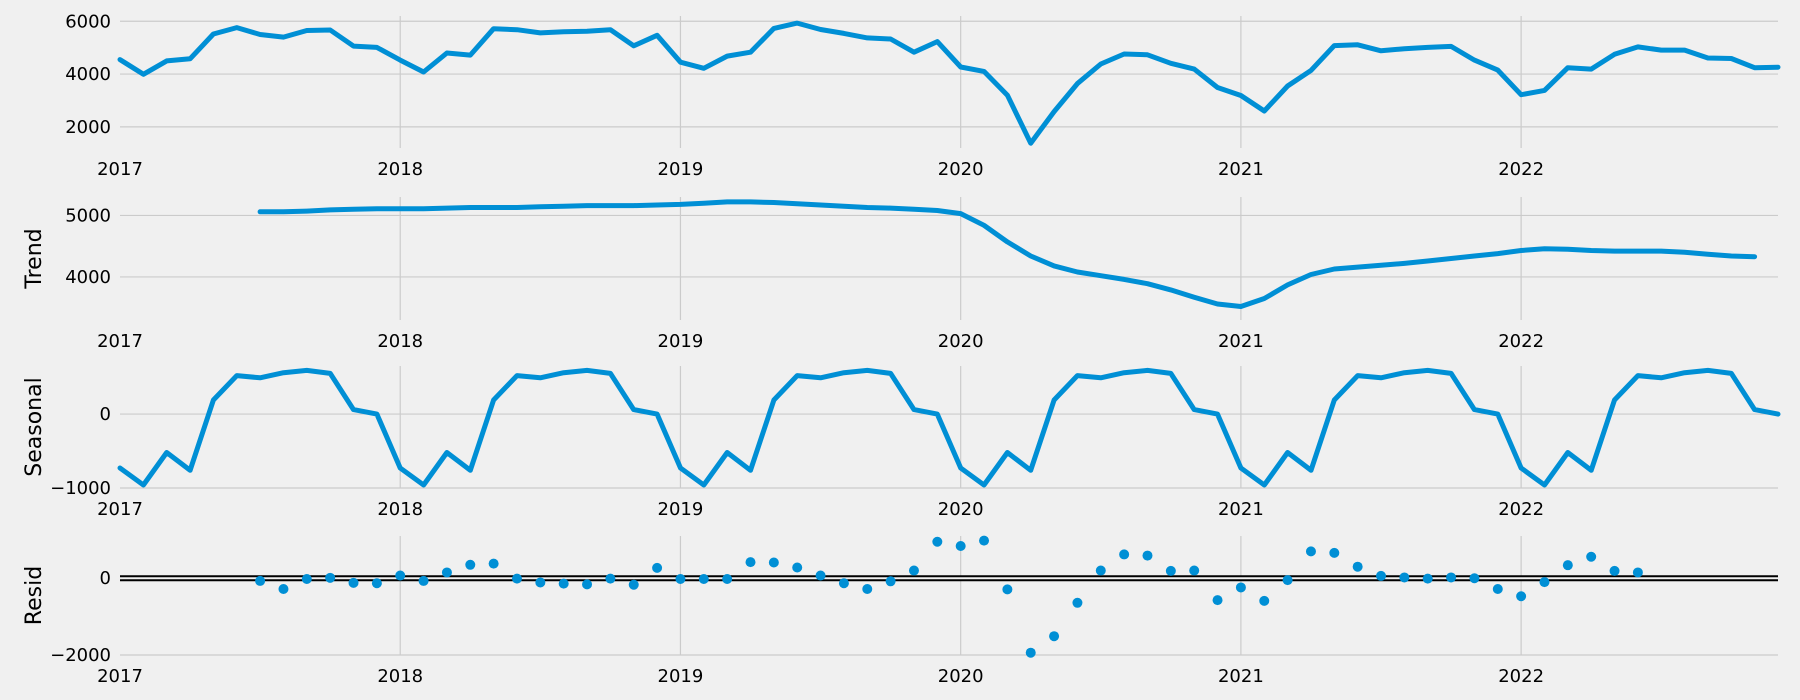 The image size is (1800, 700). What do you see at coordinates (1241, 509) in the screenshot?
I see `seasonal-xtick-label: 2021` at bounding box center [1241, 509].